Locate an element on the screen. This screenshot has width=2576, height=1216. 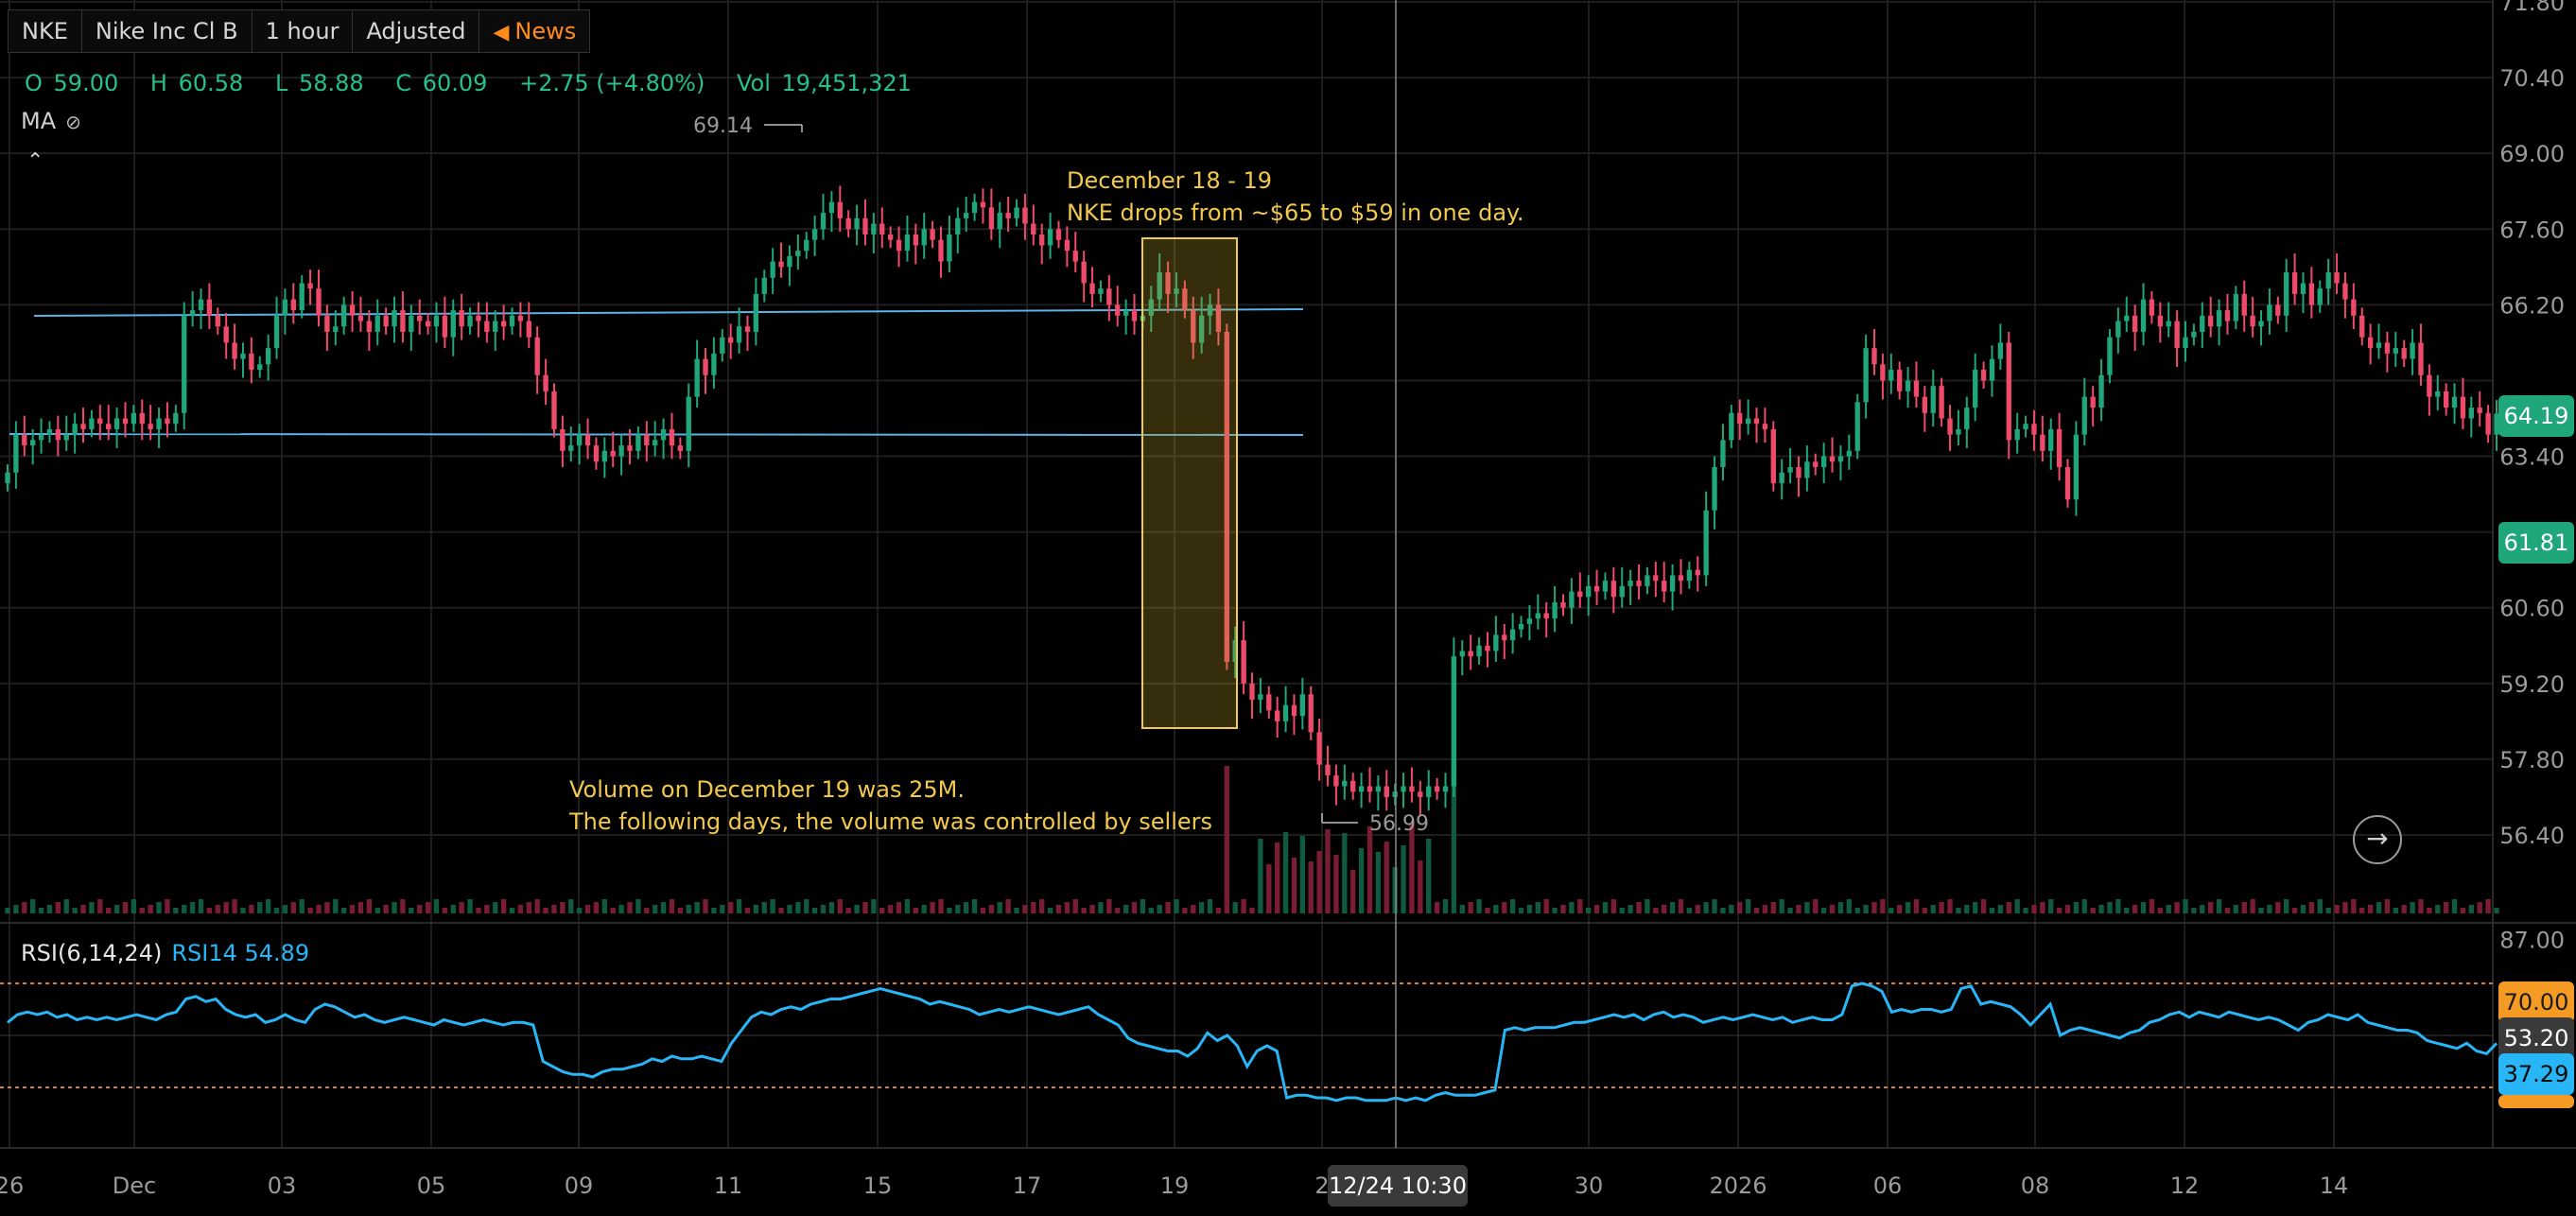
news-button: ◀ News is located at coordinates (534, 31).